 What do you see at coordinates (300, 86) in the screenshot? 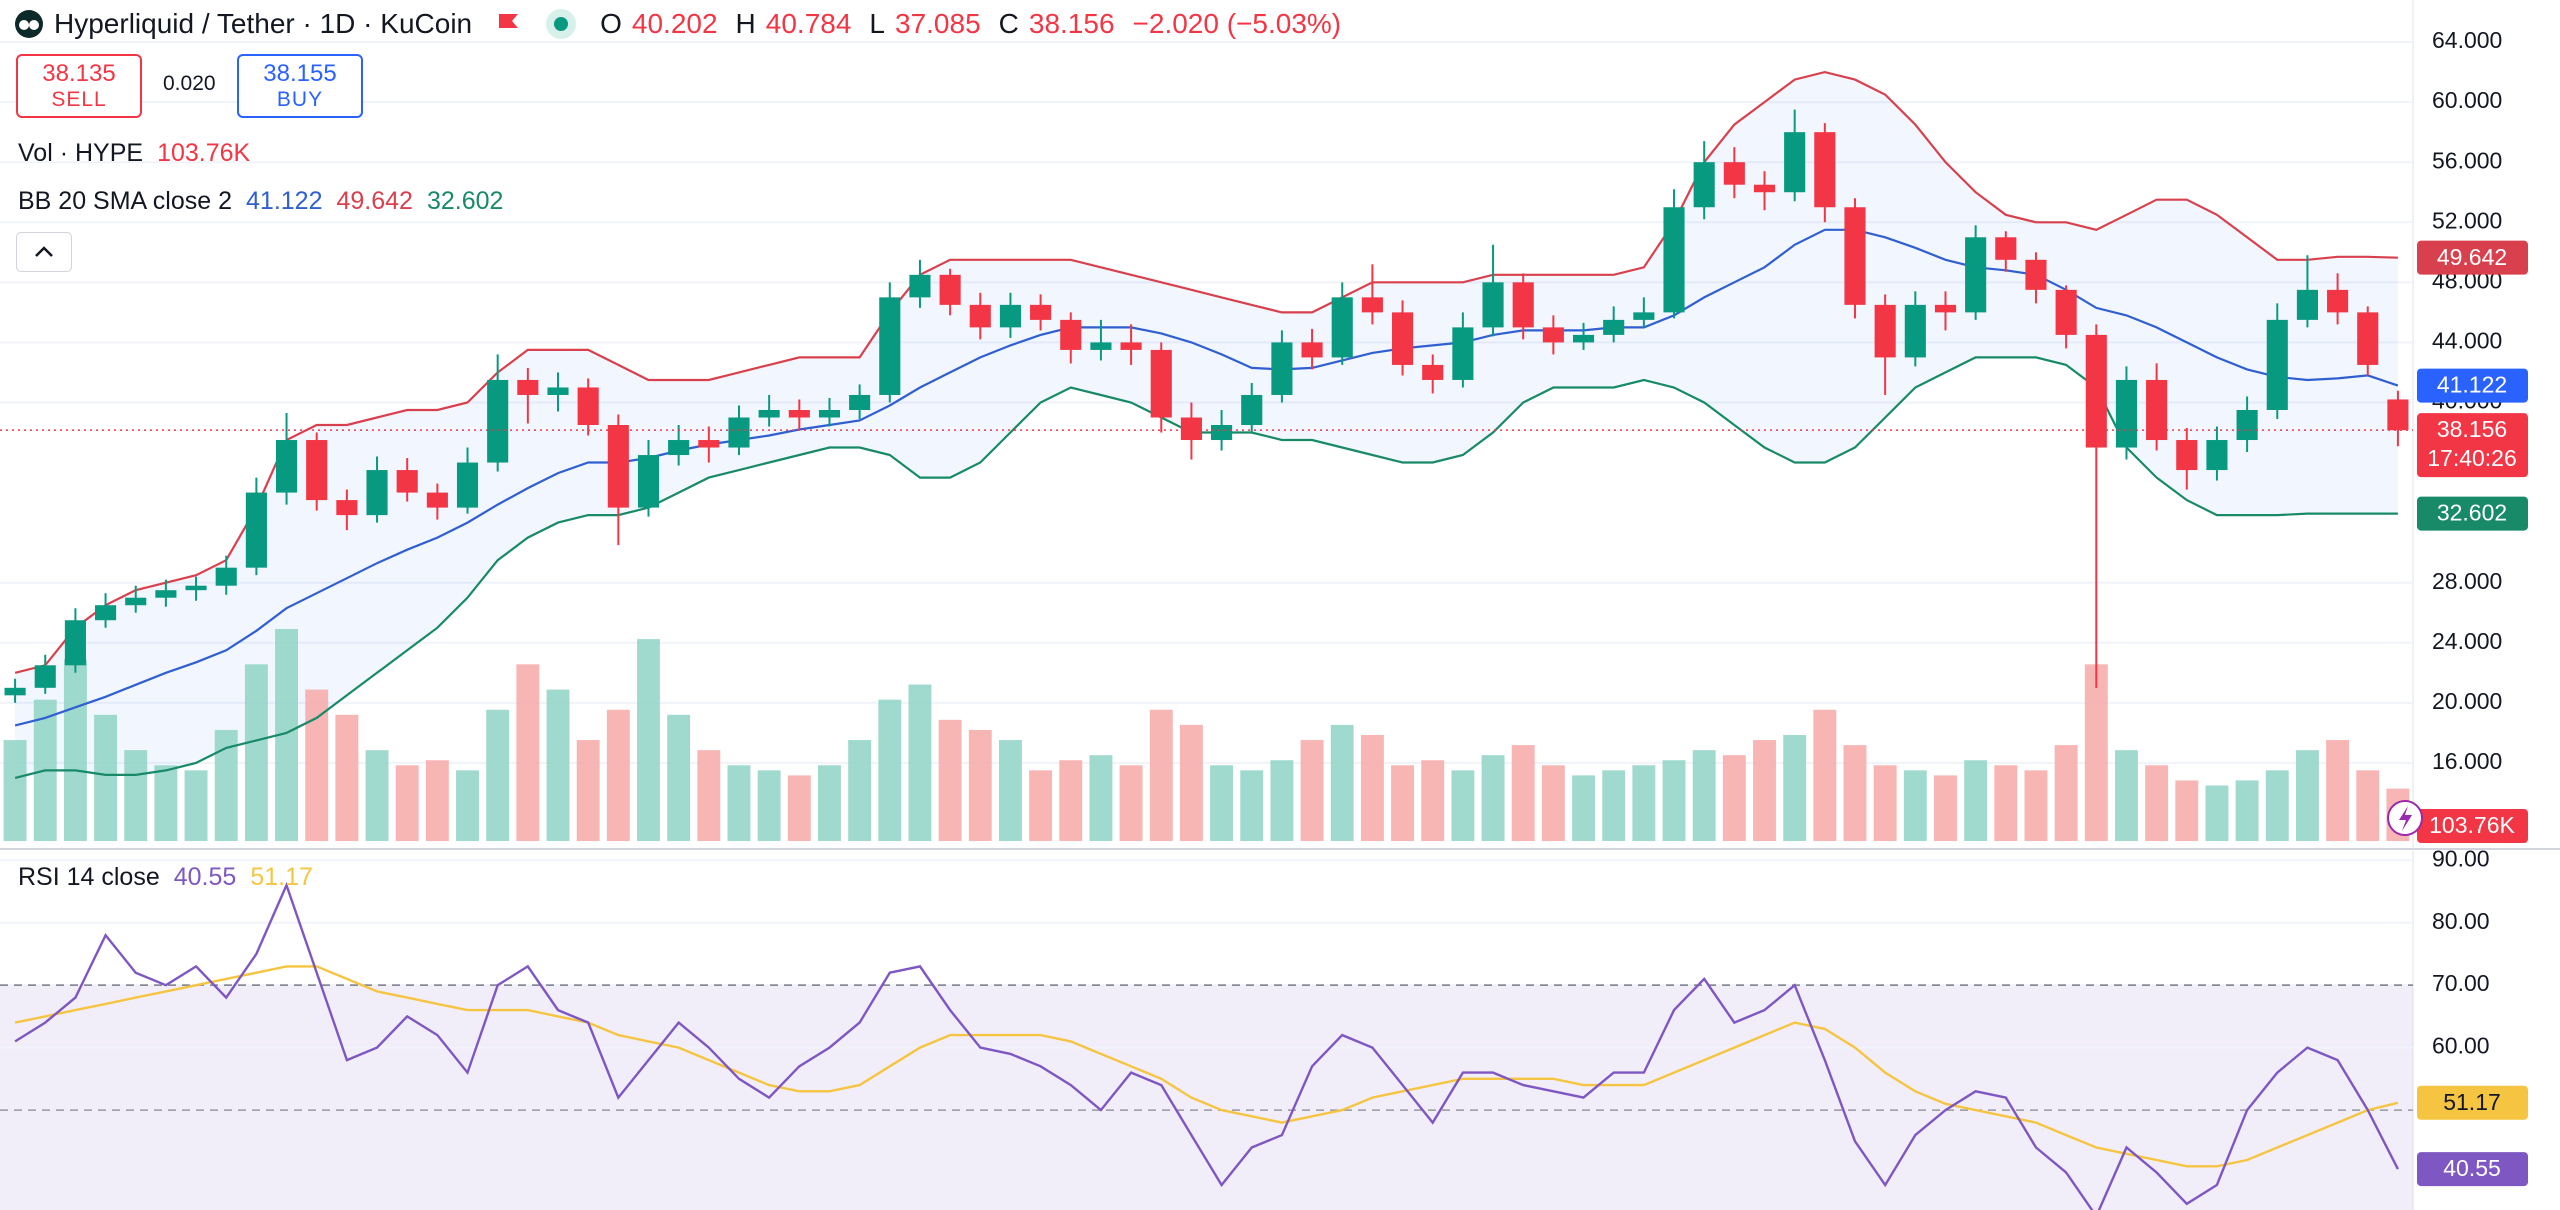
I see `buy-button: 38.155 BUY` at bounding box center [300, 86].